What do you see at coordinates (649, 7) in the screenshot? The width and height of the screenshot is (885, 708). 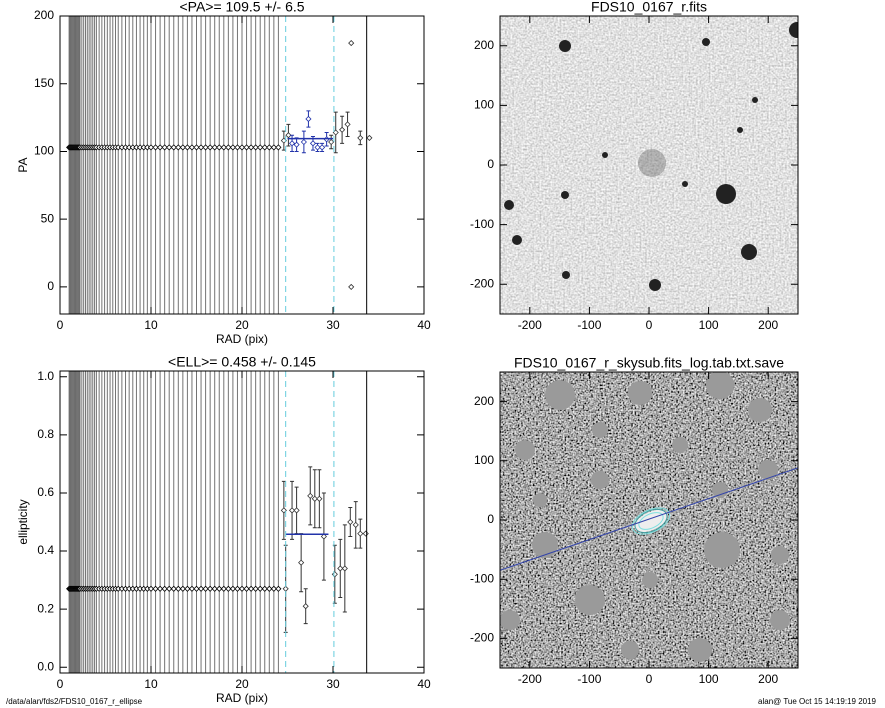 I see `panel-title: FDS10_0167_r.fits` at bounding box center [649, 7].